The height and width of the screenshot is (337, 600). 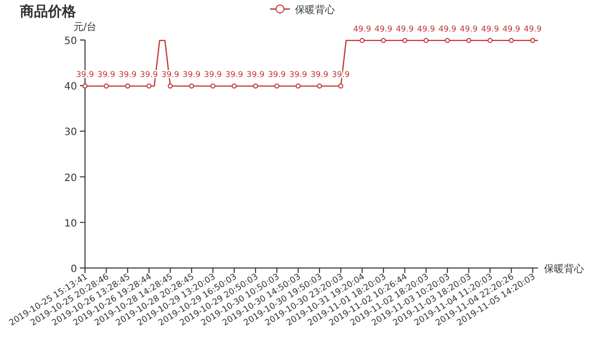 What do you see at coordinates (48, 11) in the screenshot?
I see `chart-title: 商品价格` at bounding box center [48, 11].